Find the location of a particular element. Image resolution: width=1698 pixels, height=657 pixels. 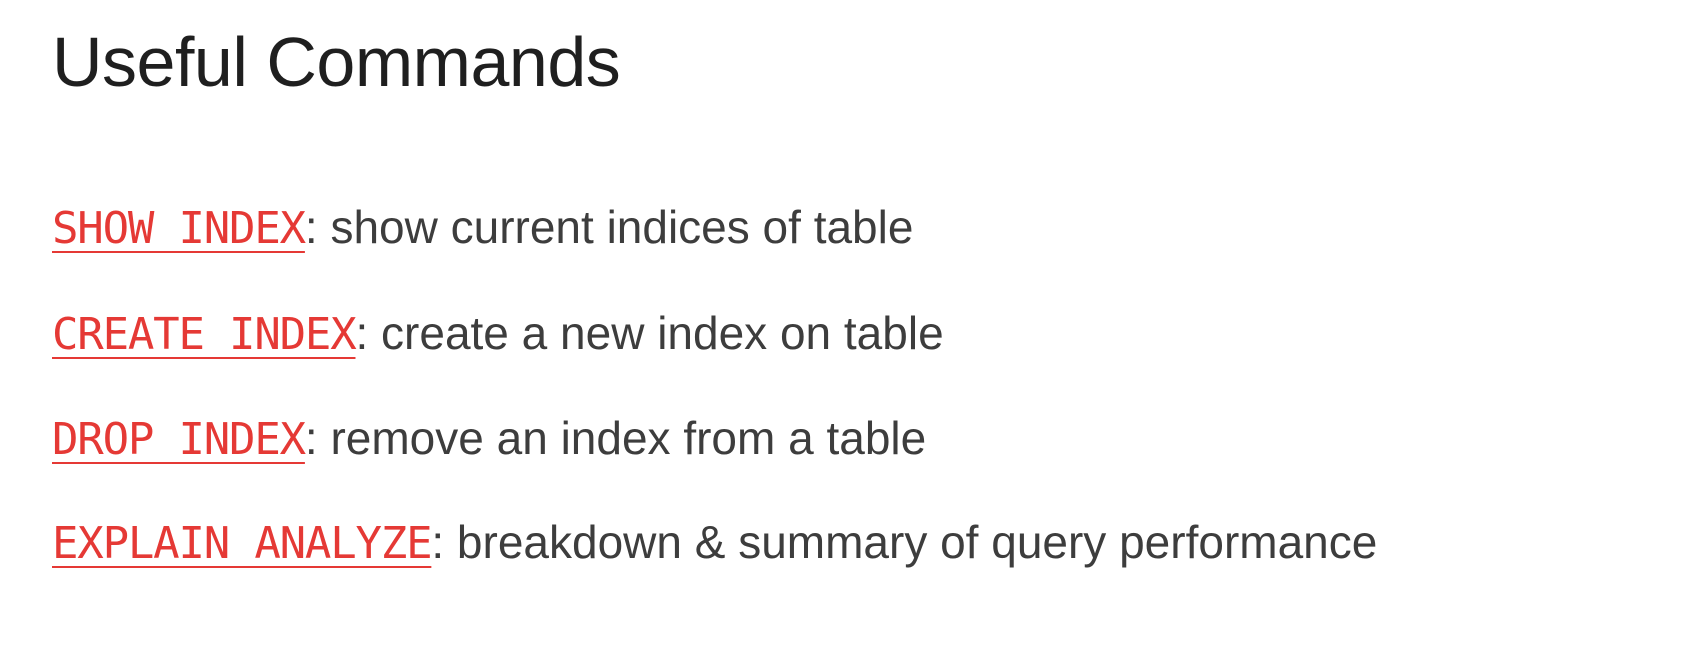

command-description: : remove an index from a table is located at coordinates (615, 438).